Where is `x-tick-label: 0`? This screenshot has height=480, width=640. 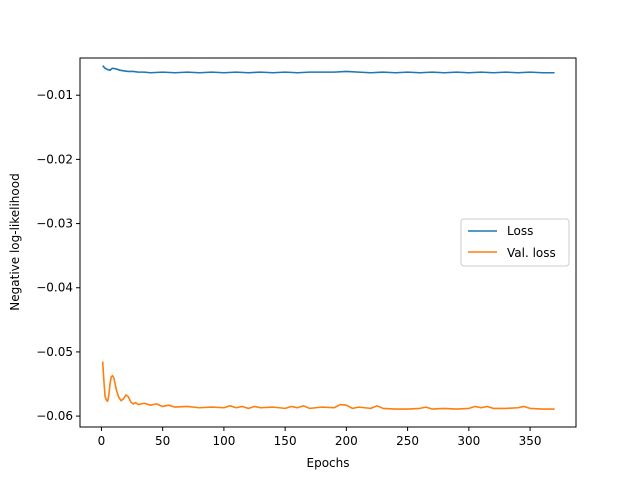
x-tick-label: 0 is located at coordinates (102, 441).